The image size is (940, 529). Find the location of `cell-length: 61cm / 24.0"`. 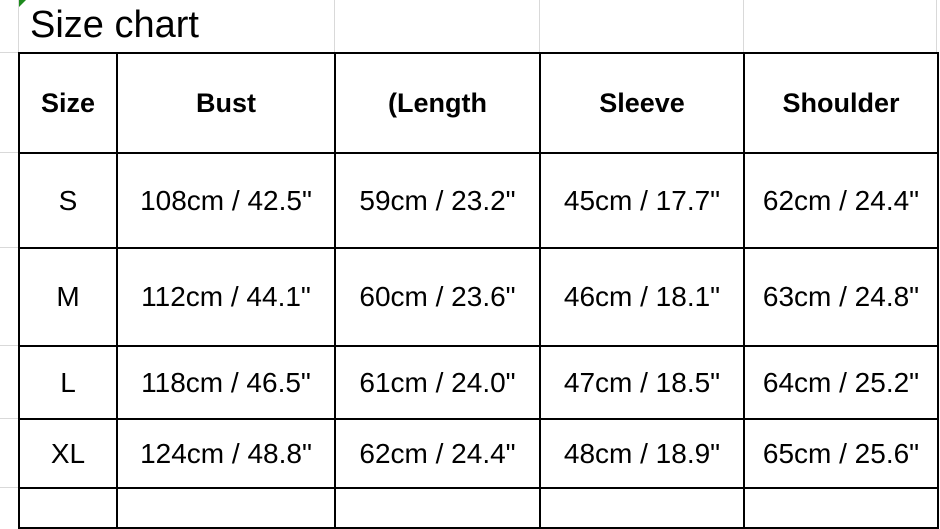

cell-length: 61cm / 24.0" is located at coordinates (437, 382).